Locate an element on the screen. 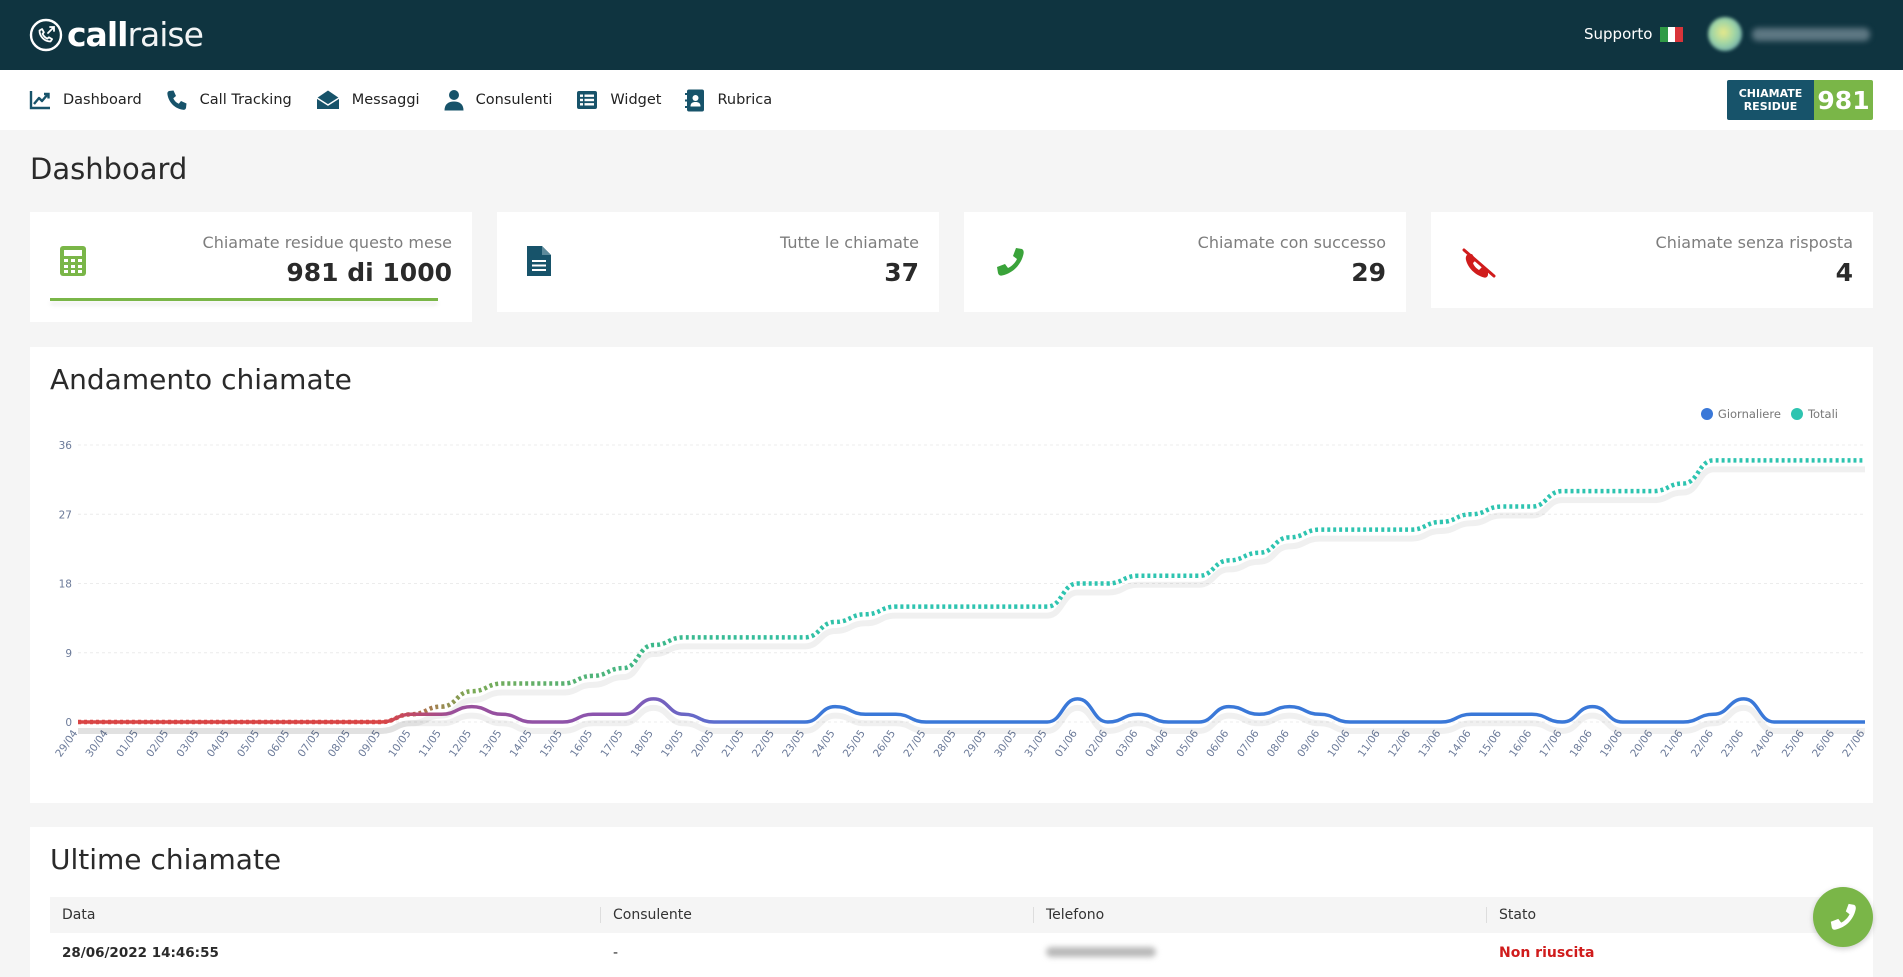 The height and width of the screenshot is (977, 1903). phone-number-blurred is located at coordinates (1101, 952).